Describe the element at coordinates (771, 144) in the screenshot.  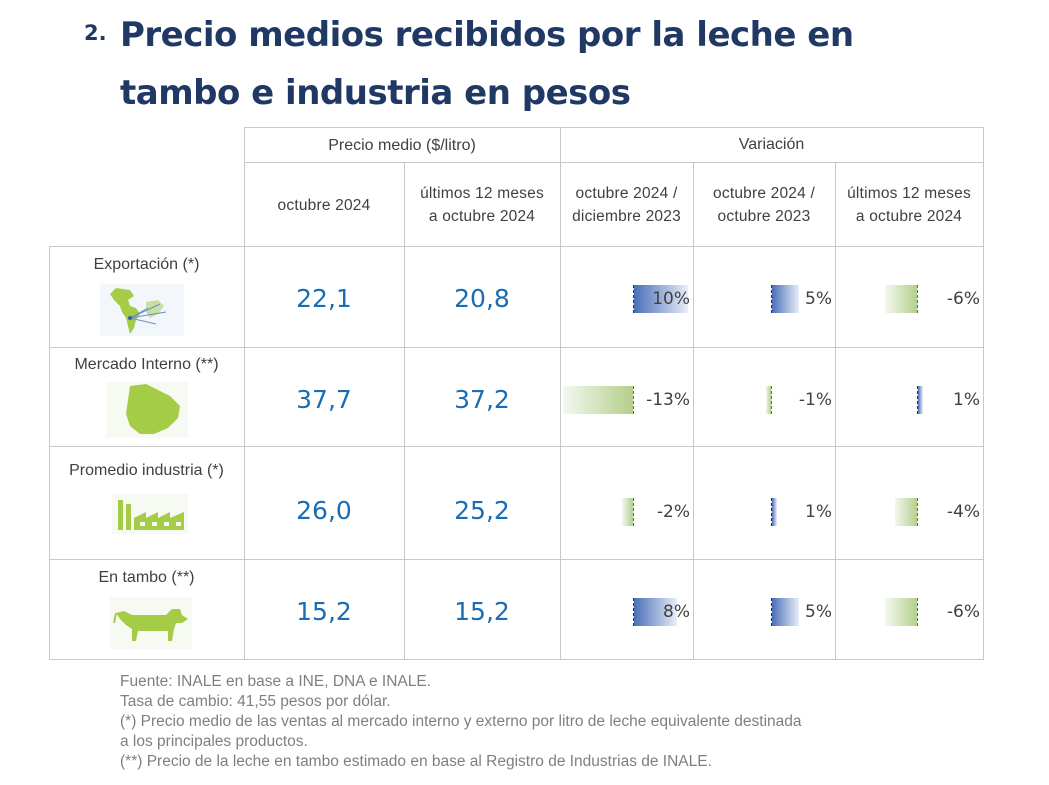
I see `header-variacion: Variación` at that location.